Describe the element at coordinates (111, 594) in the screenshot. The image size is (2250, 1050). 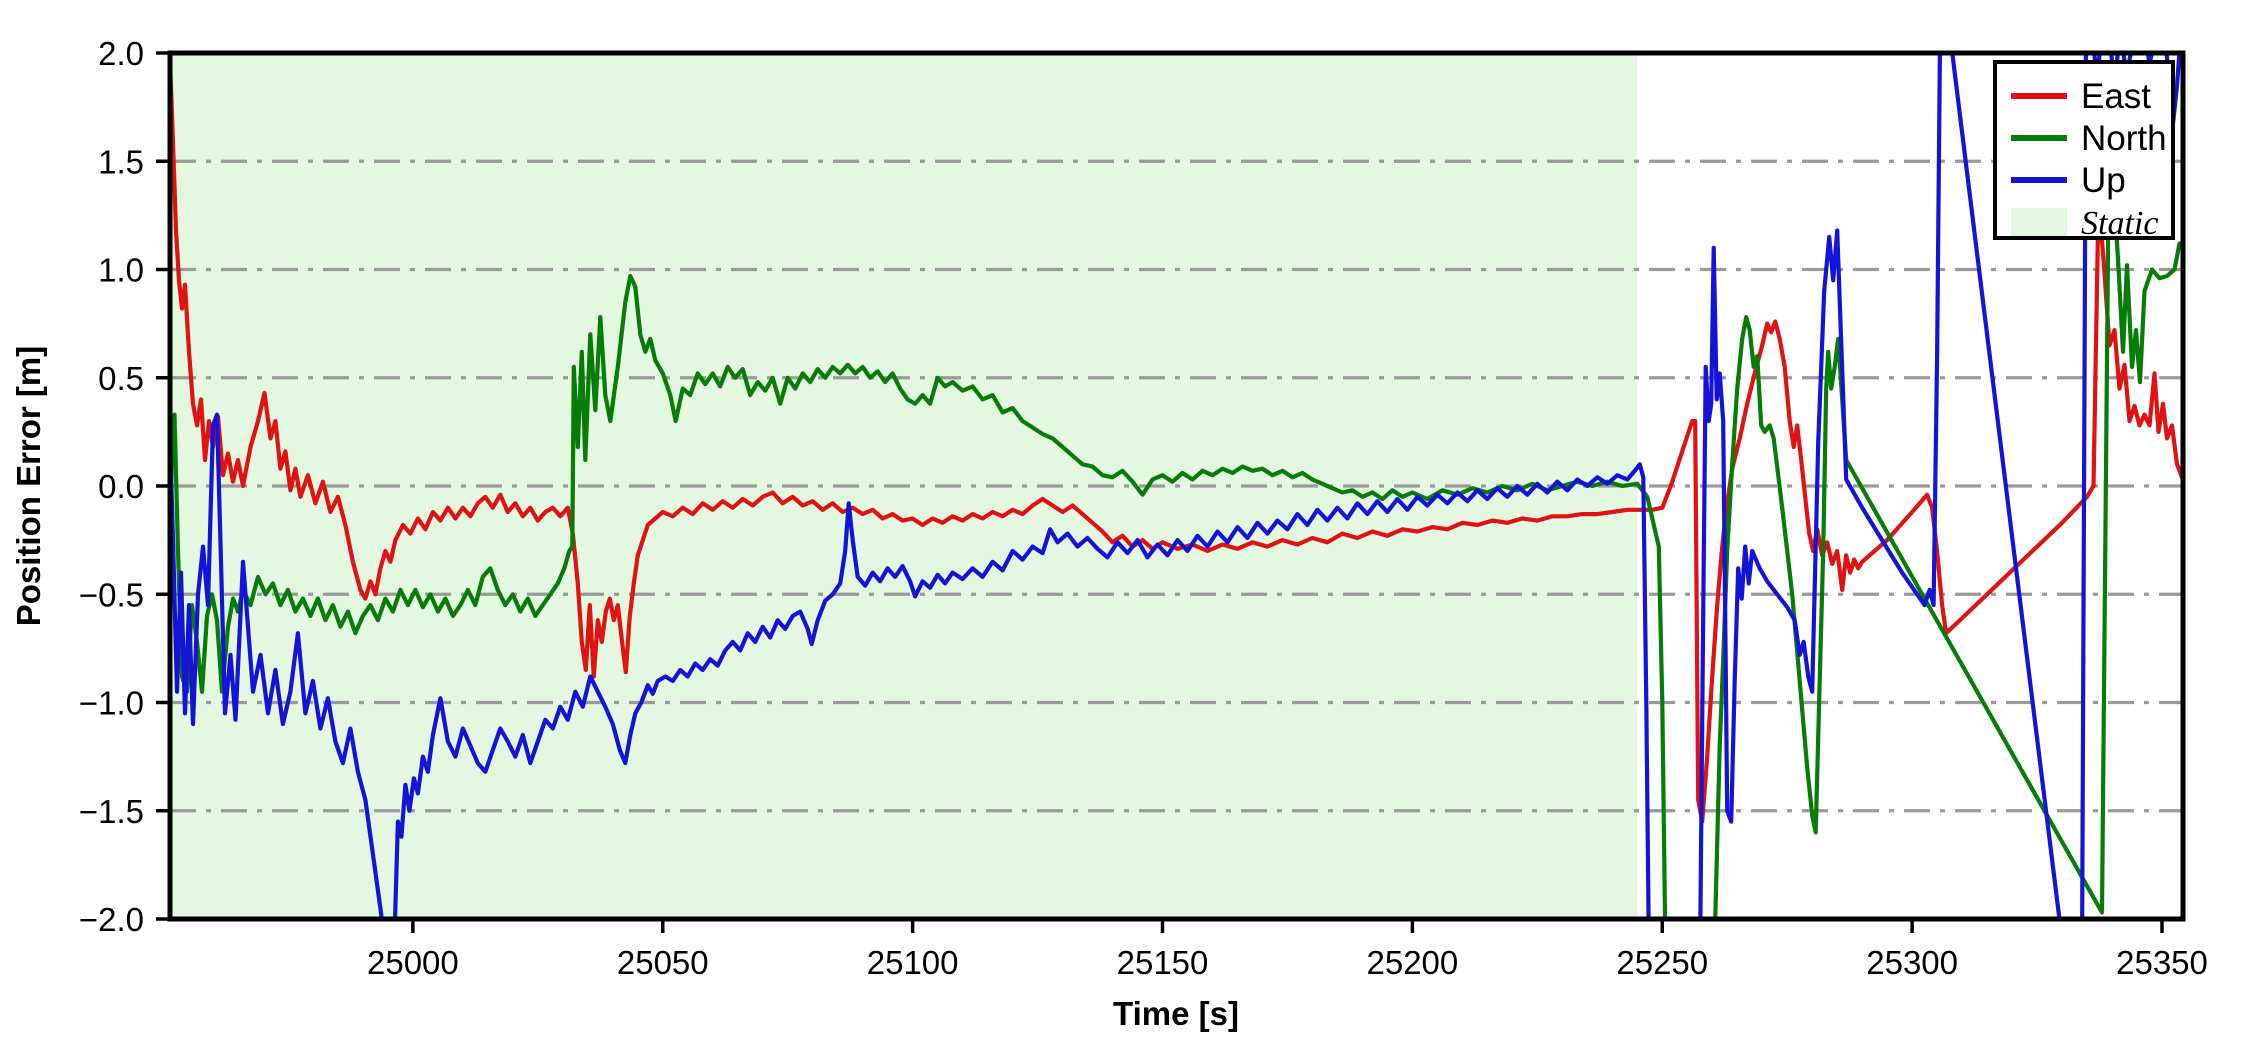
I see `y-tick-label: −0.5` at that location.